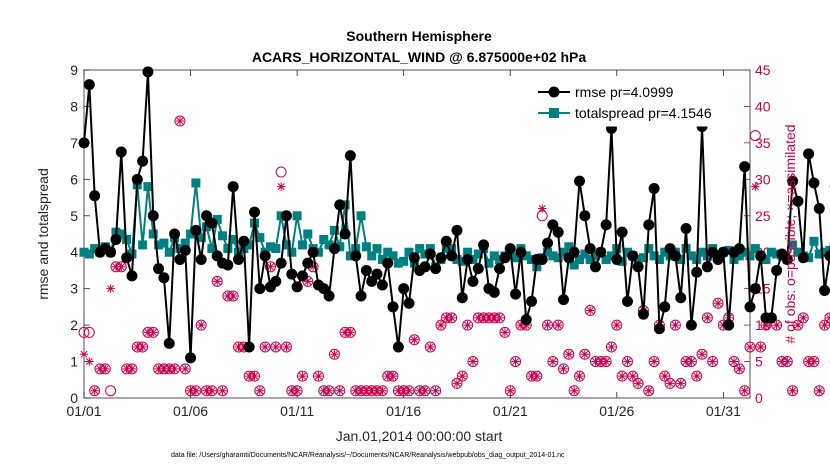 The image size is (830, 470). I want to click on y-axis-right-label: # of obs: o=possible; ×=assimilated, so click(790, 233).